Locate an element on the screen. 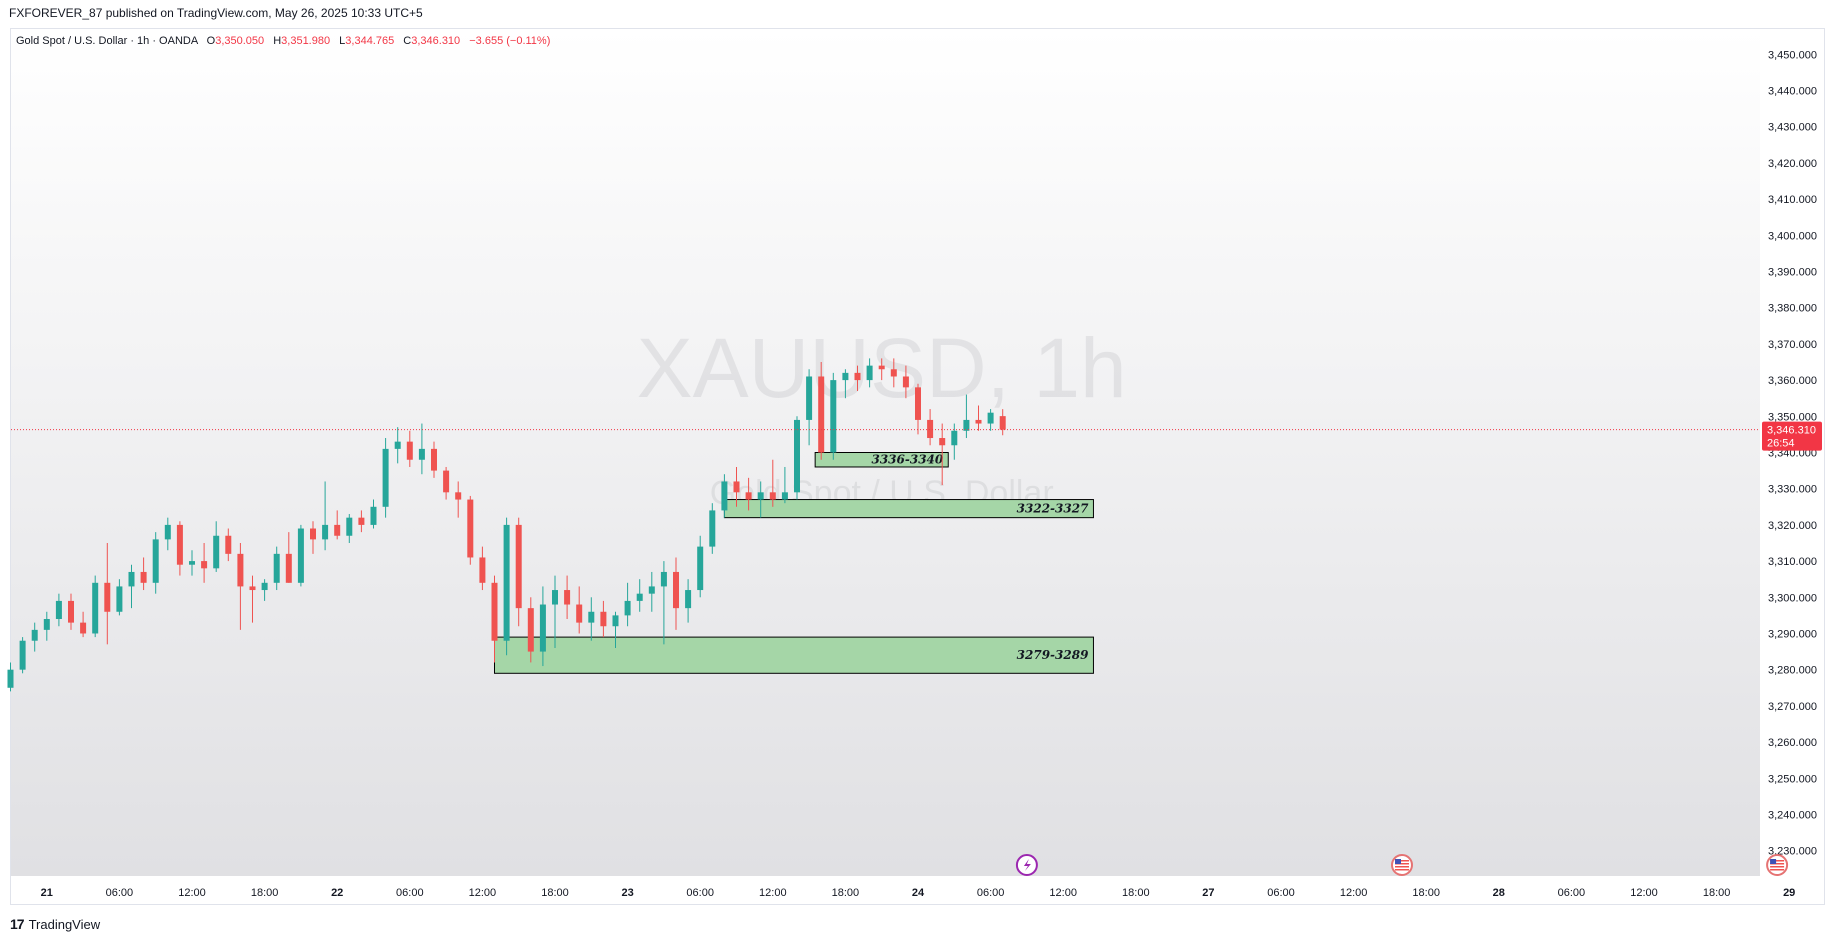 This screenshot has width=1835, height=940. lightning-event-icon is located at coordinates (1026, 865).